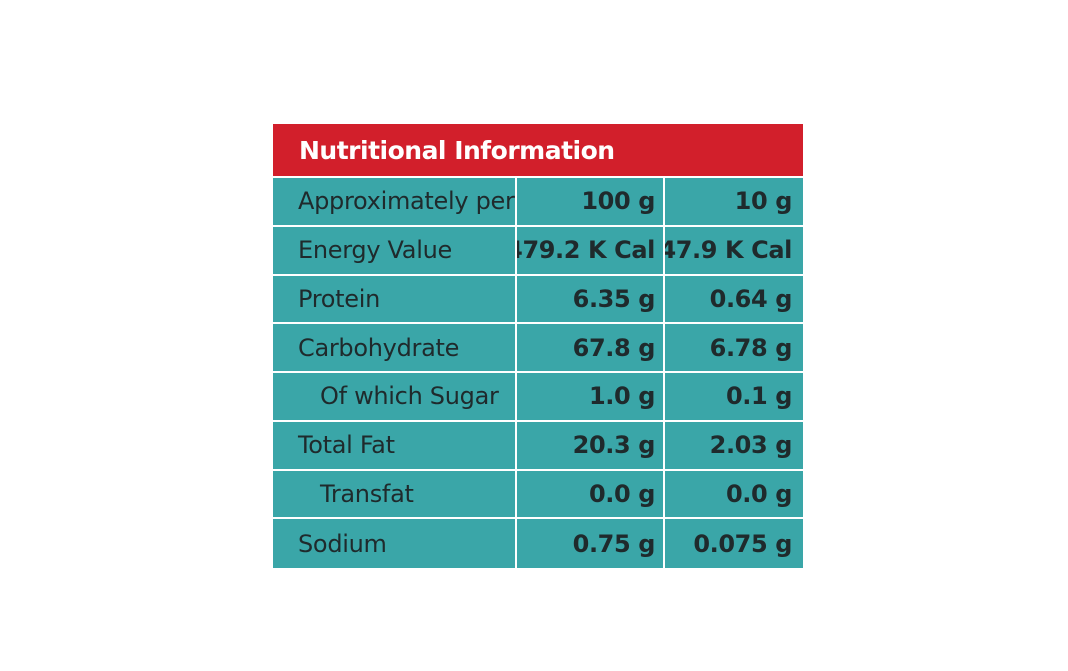  Describe the element at coordinates (457, 150) in the screenshot. I see `table-title: Nutritional Information` at that location.